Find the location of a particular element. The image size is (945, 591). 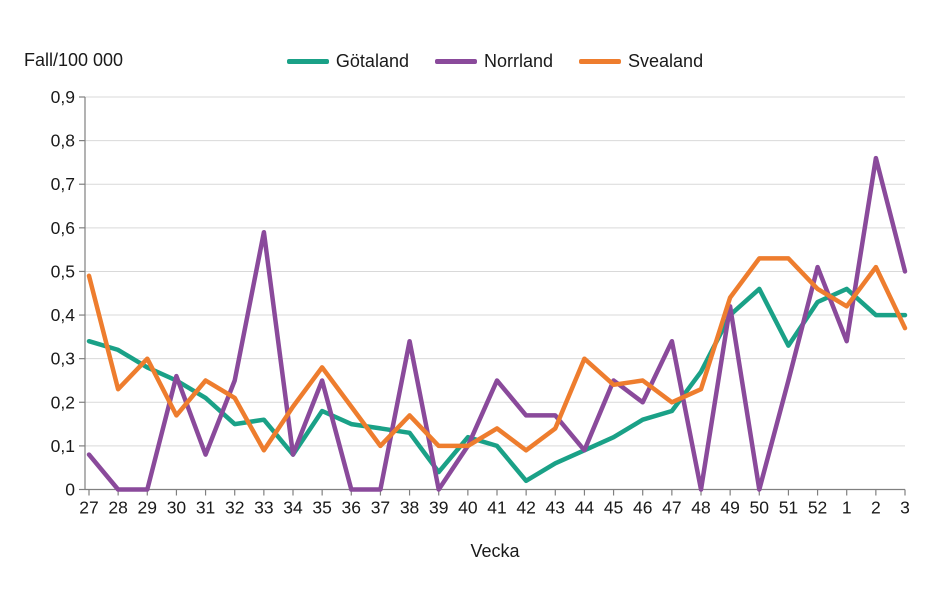

y-tick-label: 0,3 is located at coordinates (63, 359).